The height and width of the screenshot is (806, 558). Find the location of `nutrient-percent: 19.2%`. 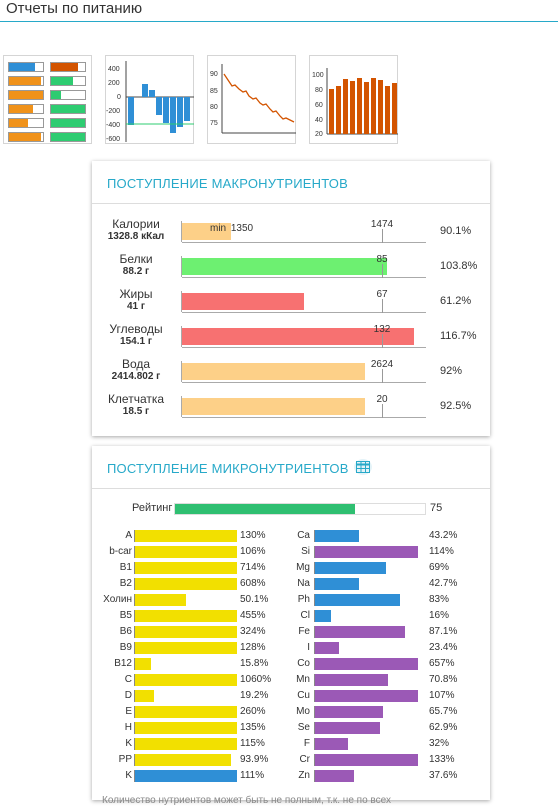

nutrient-percent: 19.2% is located at coordinates (254, 695).